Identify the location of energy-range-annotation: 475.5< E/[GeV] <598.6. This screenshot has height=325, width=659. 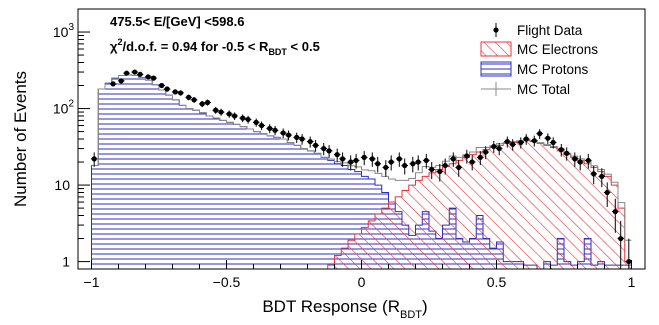
(177, 21).